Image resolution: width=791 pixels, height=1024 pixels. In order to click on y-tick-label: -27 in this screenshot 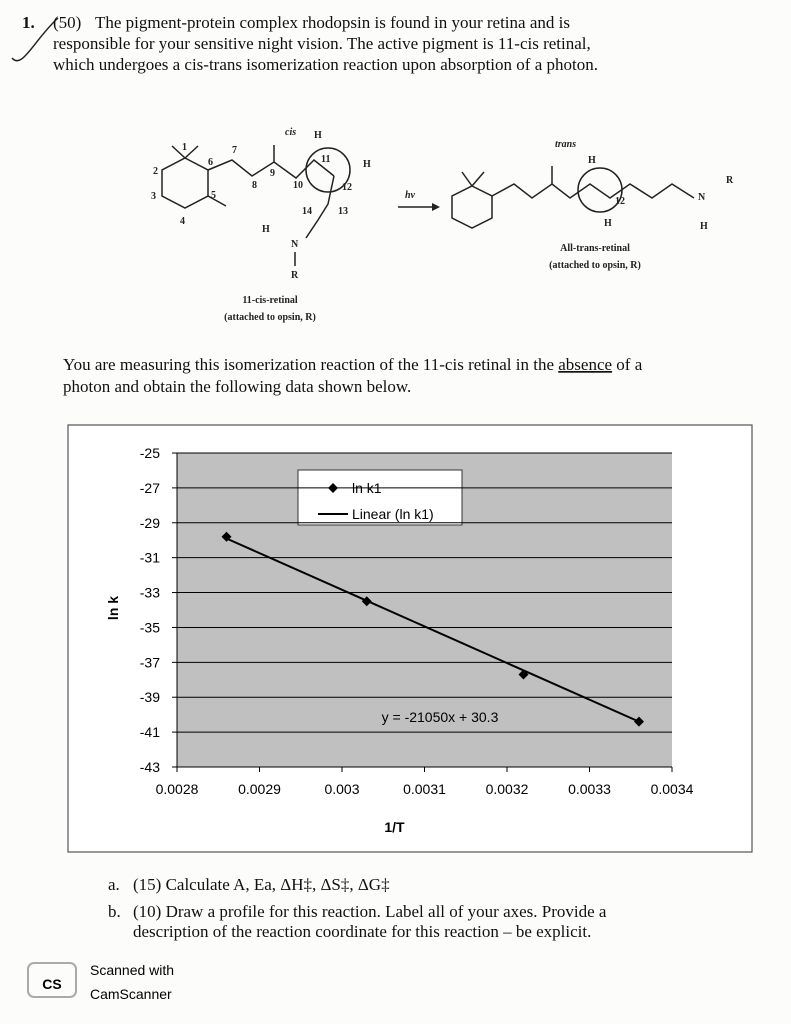, I will do `click(150, 488)`.